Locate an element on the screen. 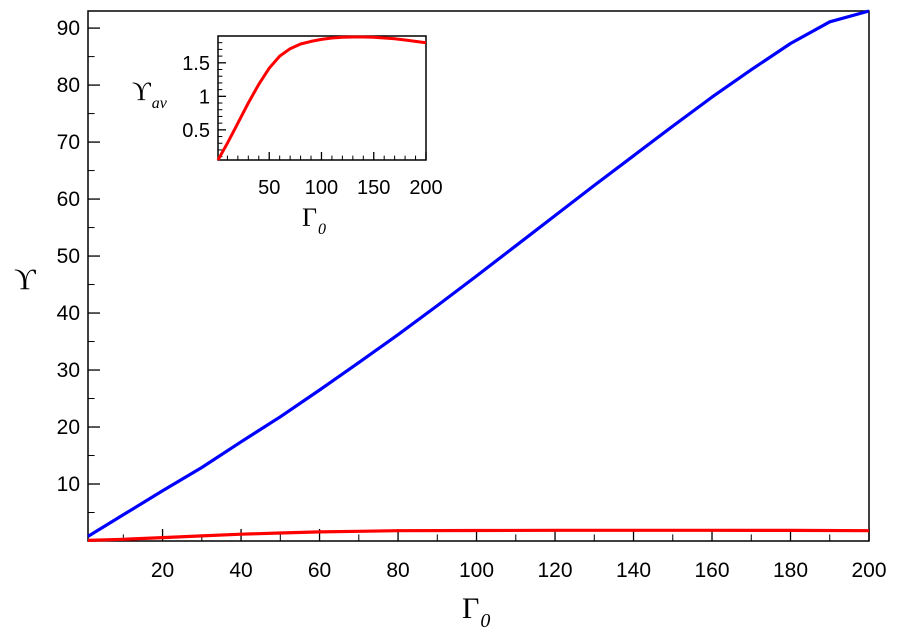  main-y-tick-label: 20 is located at coordinates (68, 427).